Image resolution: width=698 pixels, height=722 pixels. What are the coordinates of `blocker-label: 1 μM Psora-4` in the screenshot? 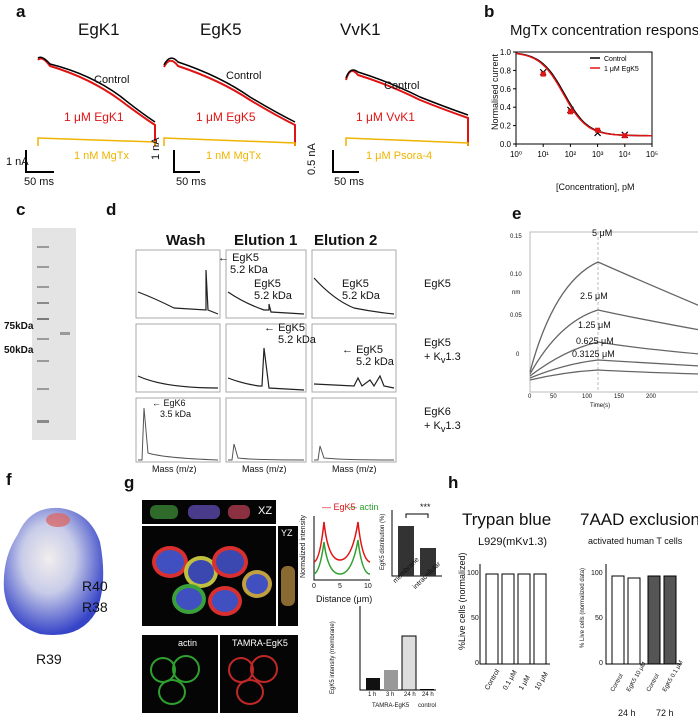 It's located at (399, 156).